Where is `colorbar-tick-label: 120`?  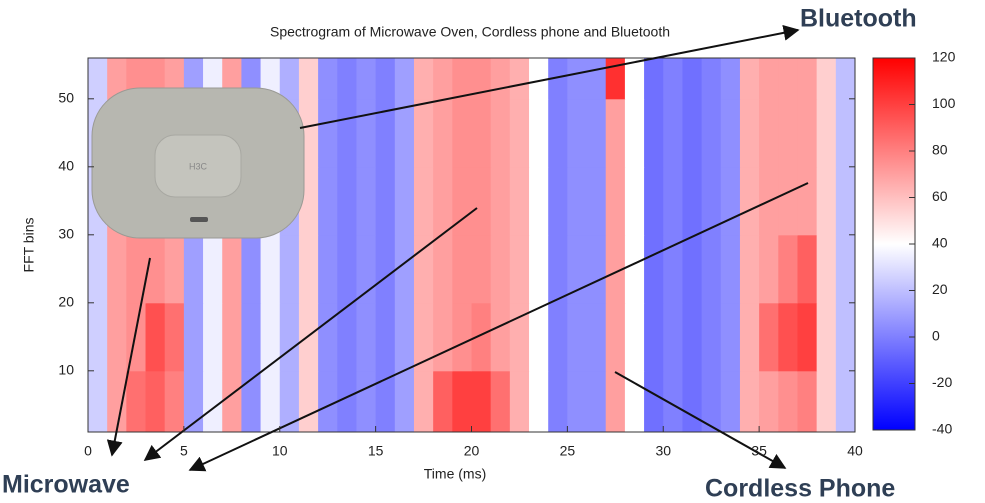
colorbar-tick-label: 120 is located at coordinates (944, 57).